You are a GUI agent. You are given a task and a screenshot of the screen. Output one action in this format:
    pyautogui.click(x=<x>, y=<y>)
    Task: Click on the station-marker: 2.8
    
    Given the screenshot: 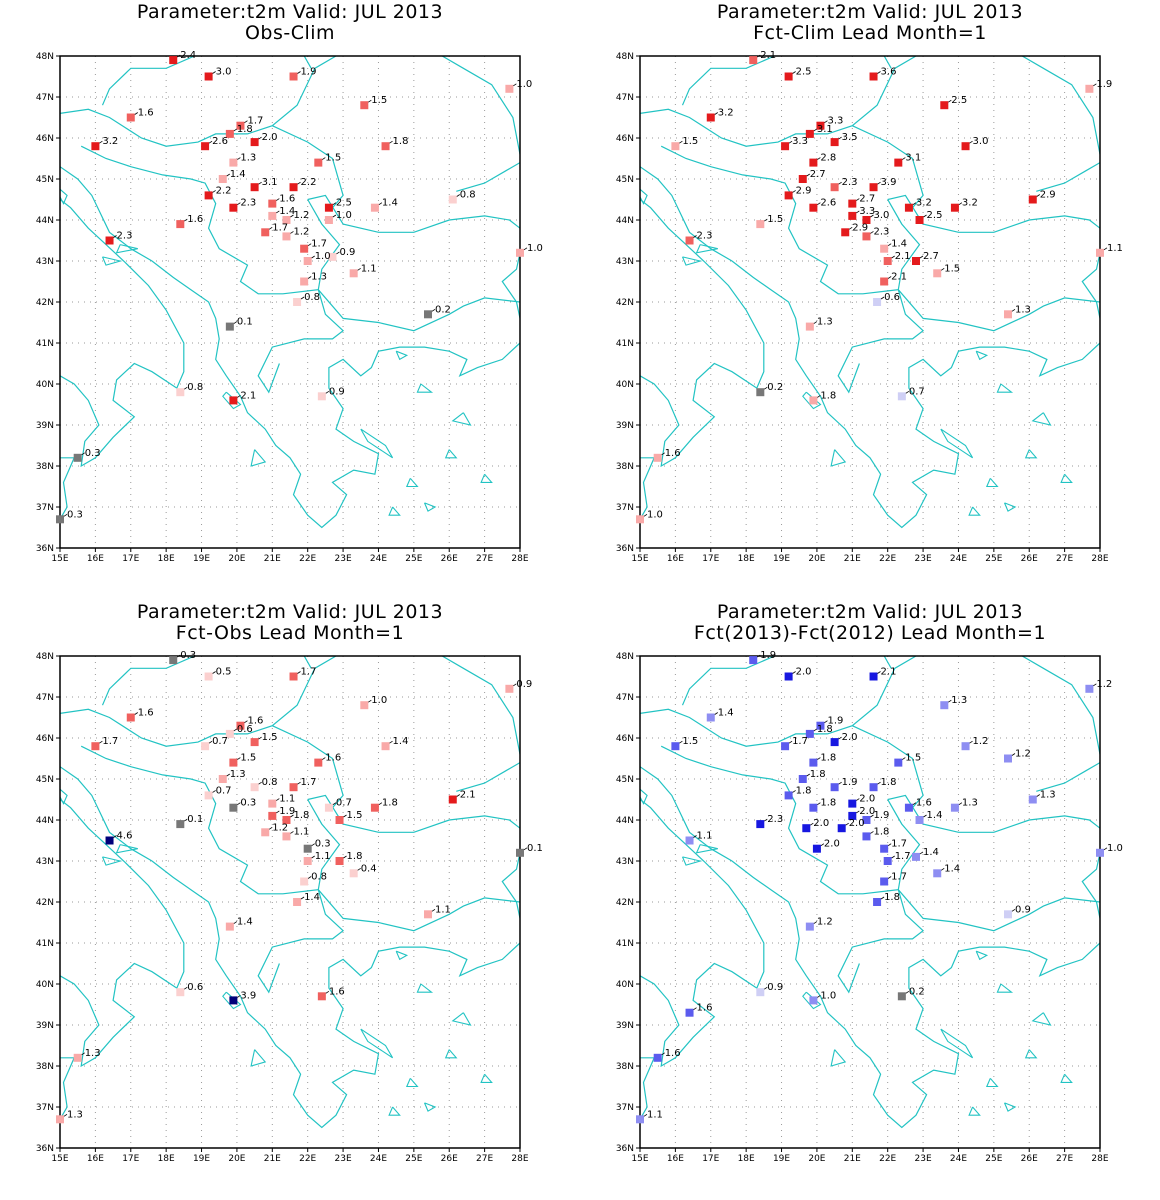 What is the action you would take?
    pyautogui.click(x=822, y=160)
    